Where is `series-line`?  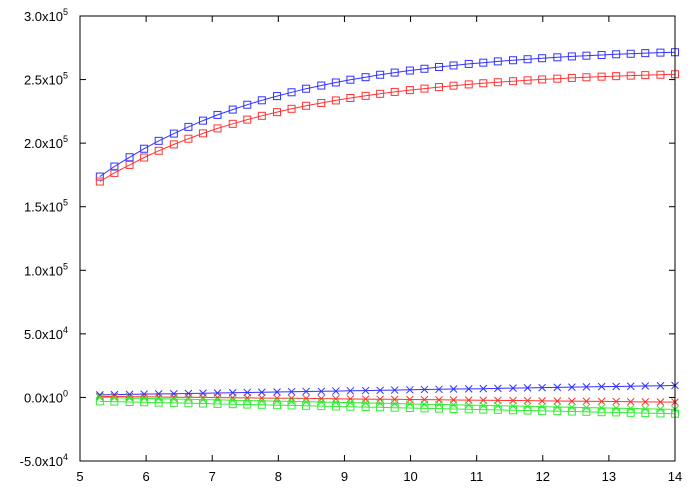
series-line is located at coordinates (387, 403).